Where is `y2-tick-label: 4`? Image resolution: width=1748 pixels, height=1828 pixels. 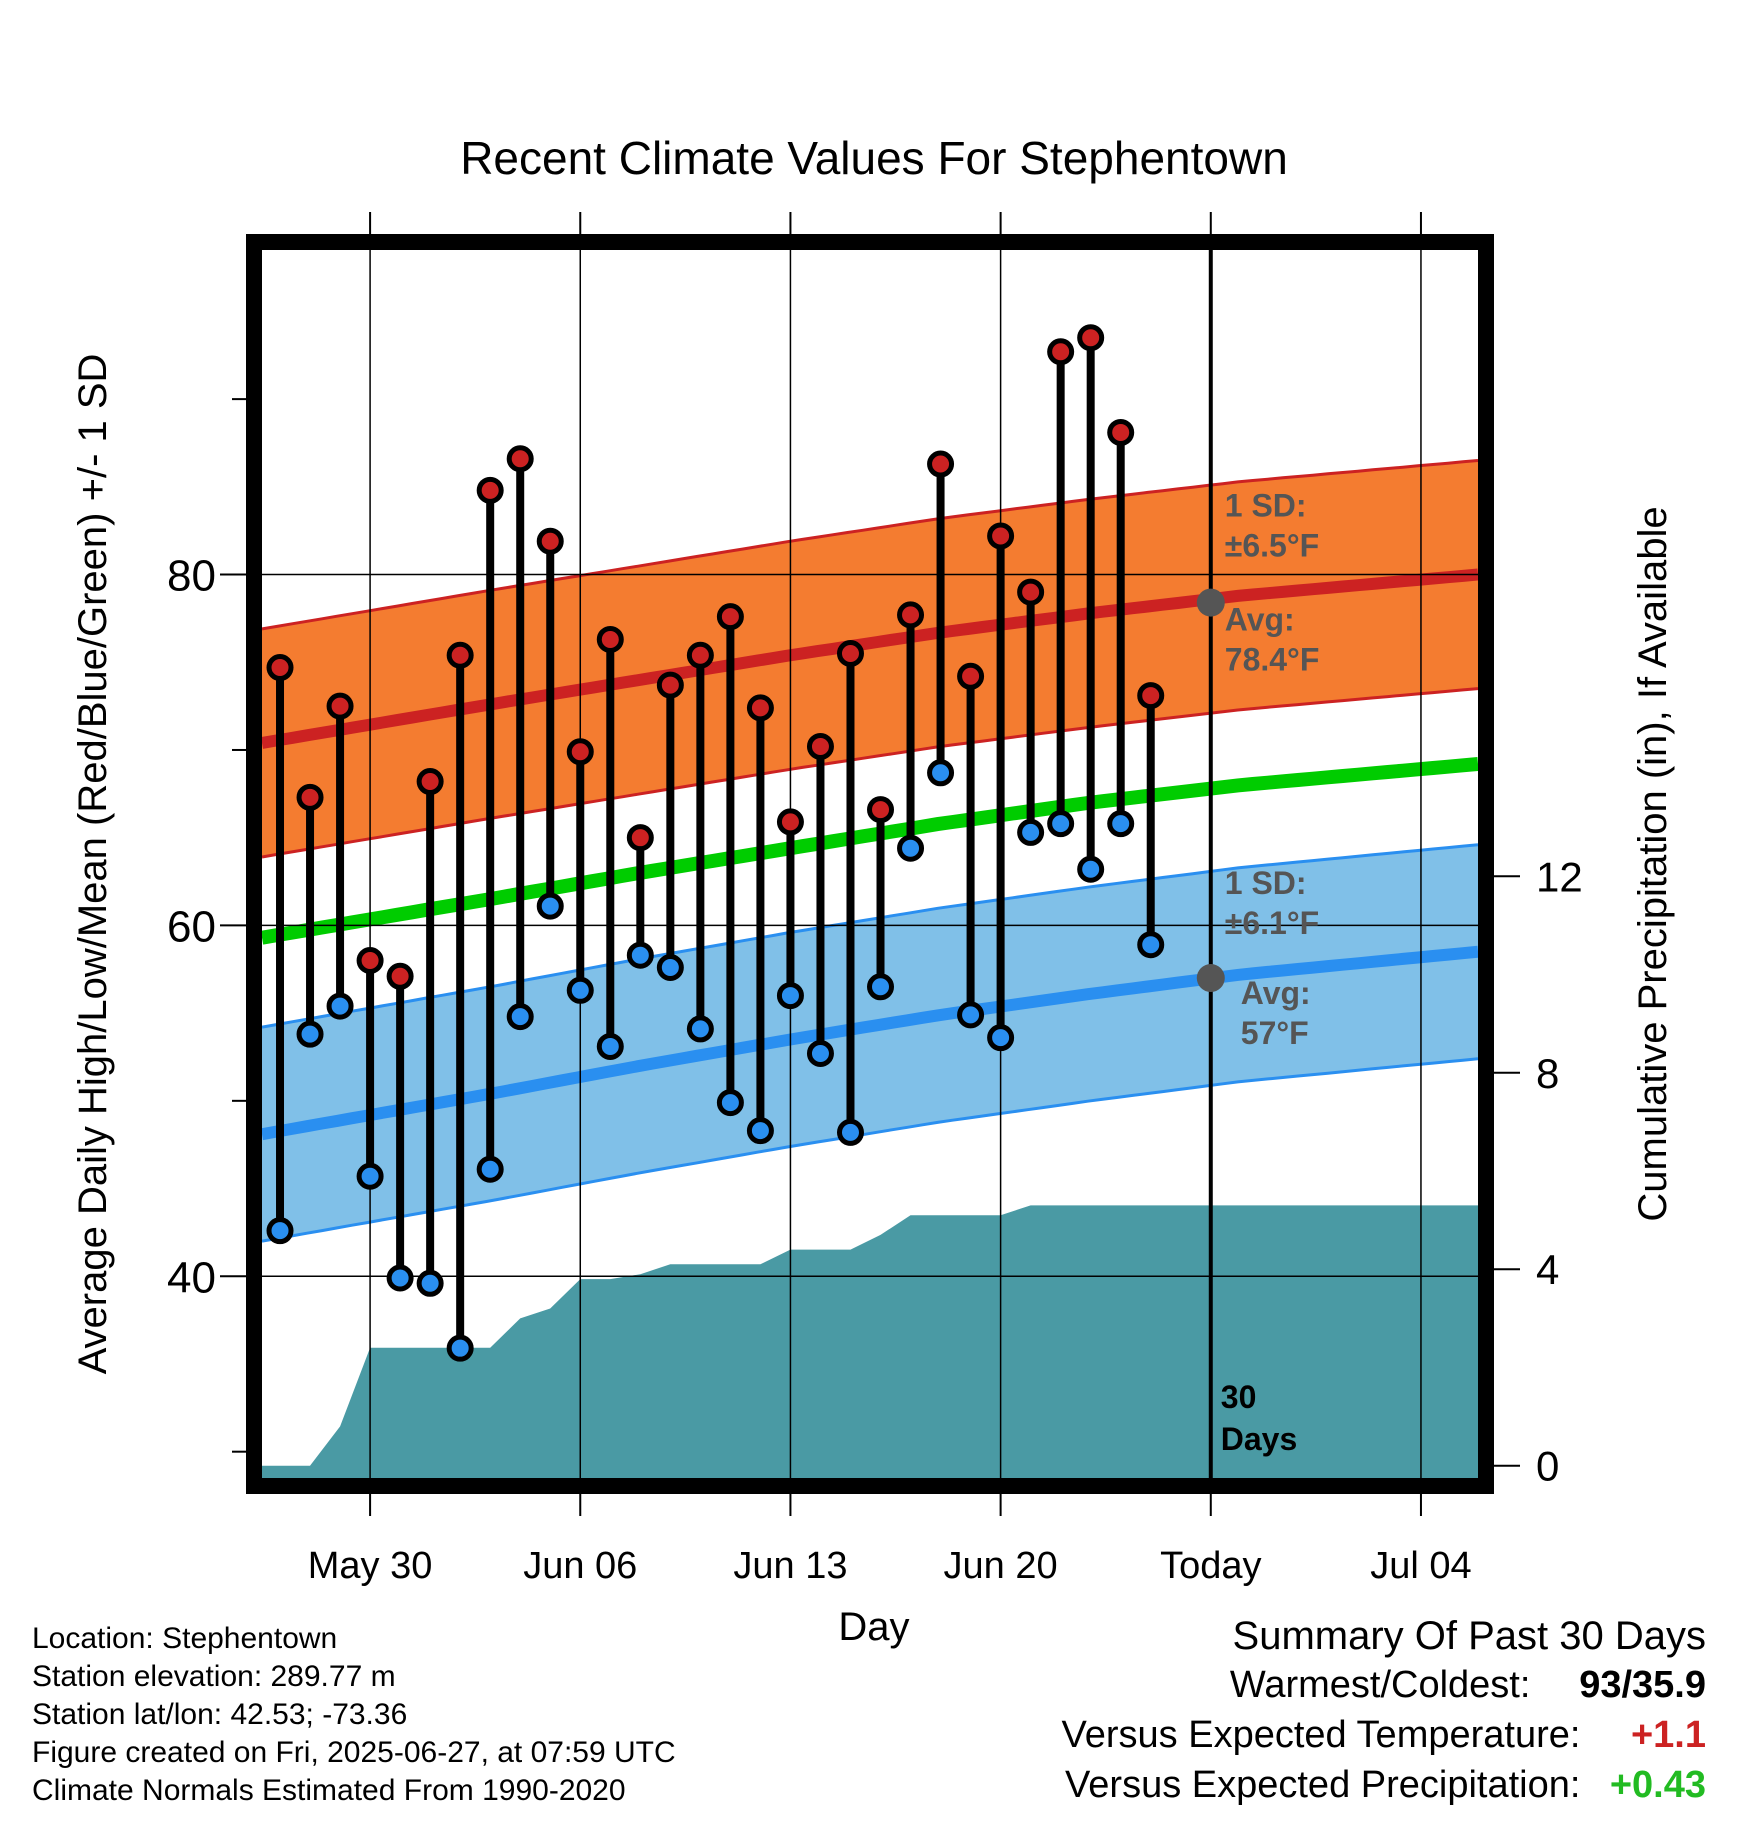
y2-tick-label: 4 is located at coordinates (1547, 1269).